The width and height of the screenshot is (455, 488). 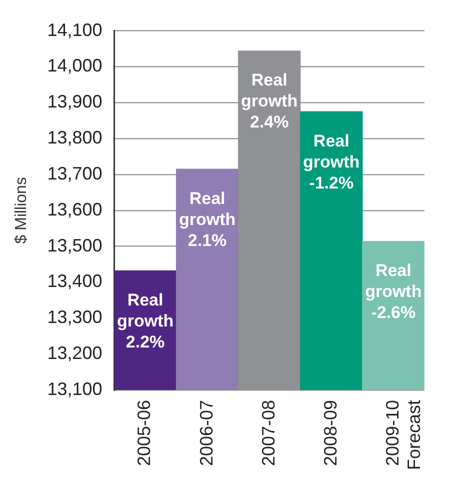 What do you see at coordinates (74, 353) in the screenshot?
I see `y-tick-label: 13,200` at bounding box center [74, 353].